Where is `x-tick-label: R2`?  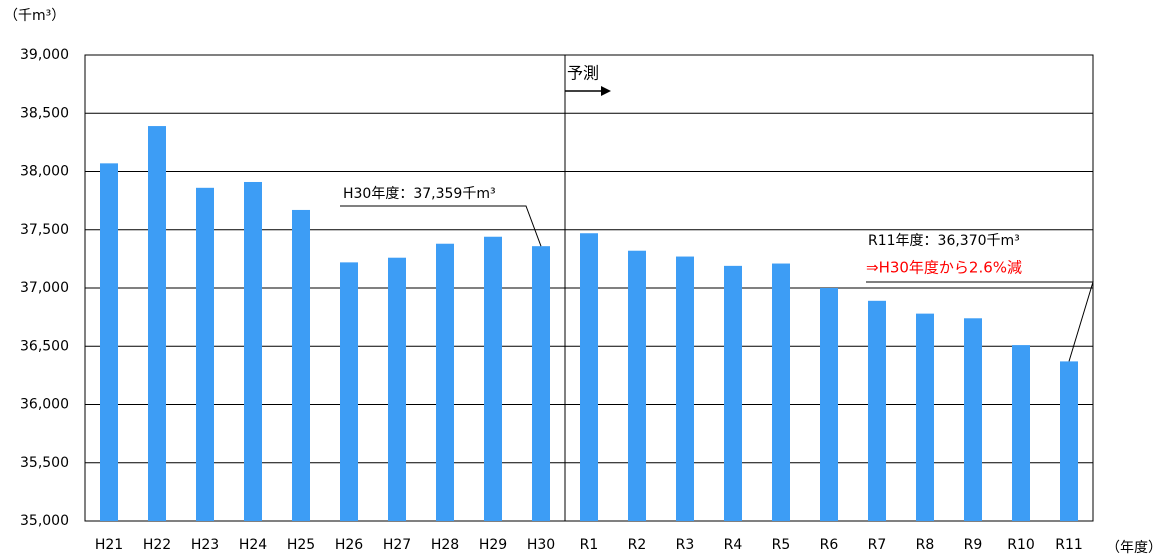 x-tick-label: R2 is located at coordinates (637, 545).